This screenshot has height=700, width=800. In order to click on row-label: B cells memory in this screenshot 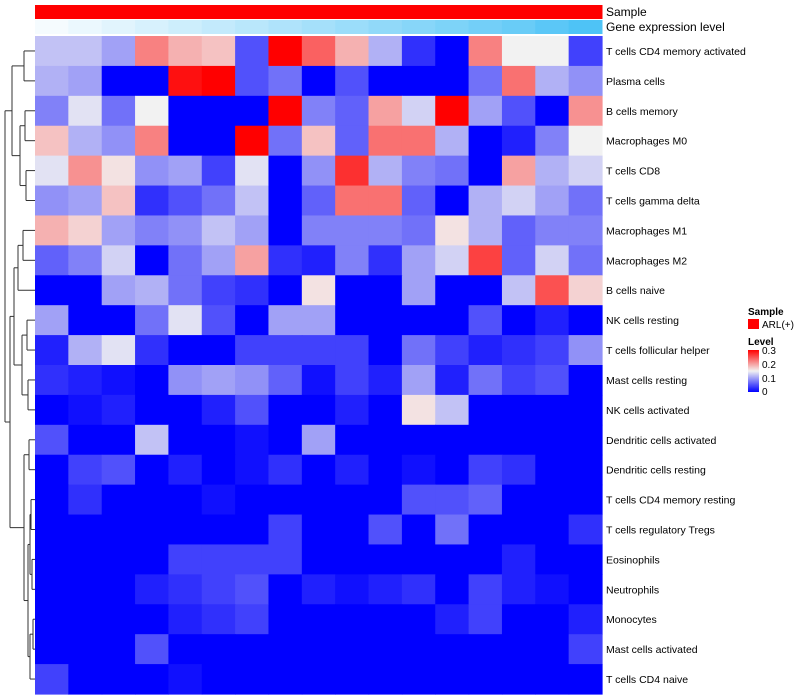, I will do `click(642, 112)`.